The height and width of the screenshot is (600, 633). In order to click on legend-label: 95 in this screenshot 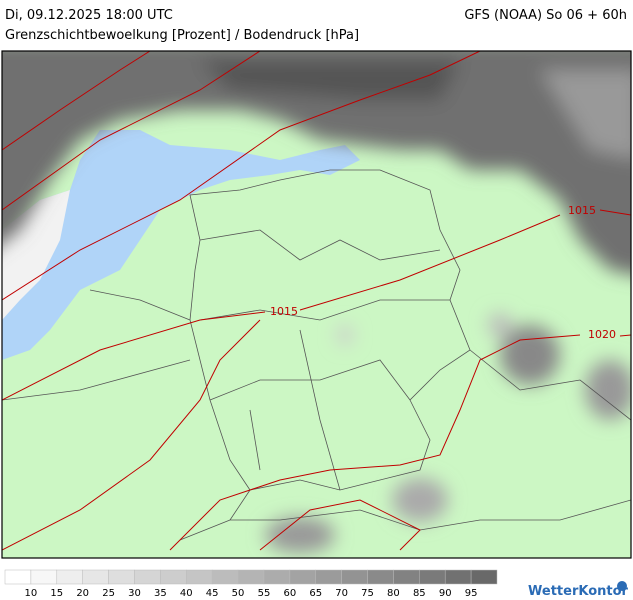, I will do `click(471, 593)`.